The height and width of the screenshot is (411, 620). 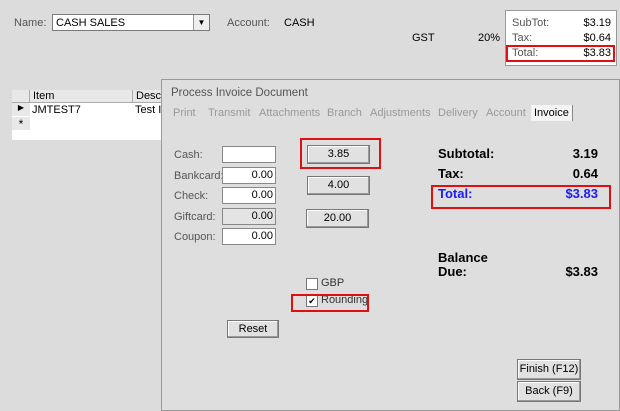 I want to click on check-input: 0.00, so click(x=249, y=195).